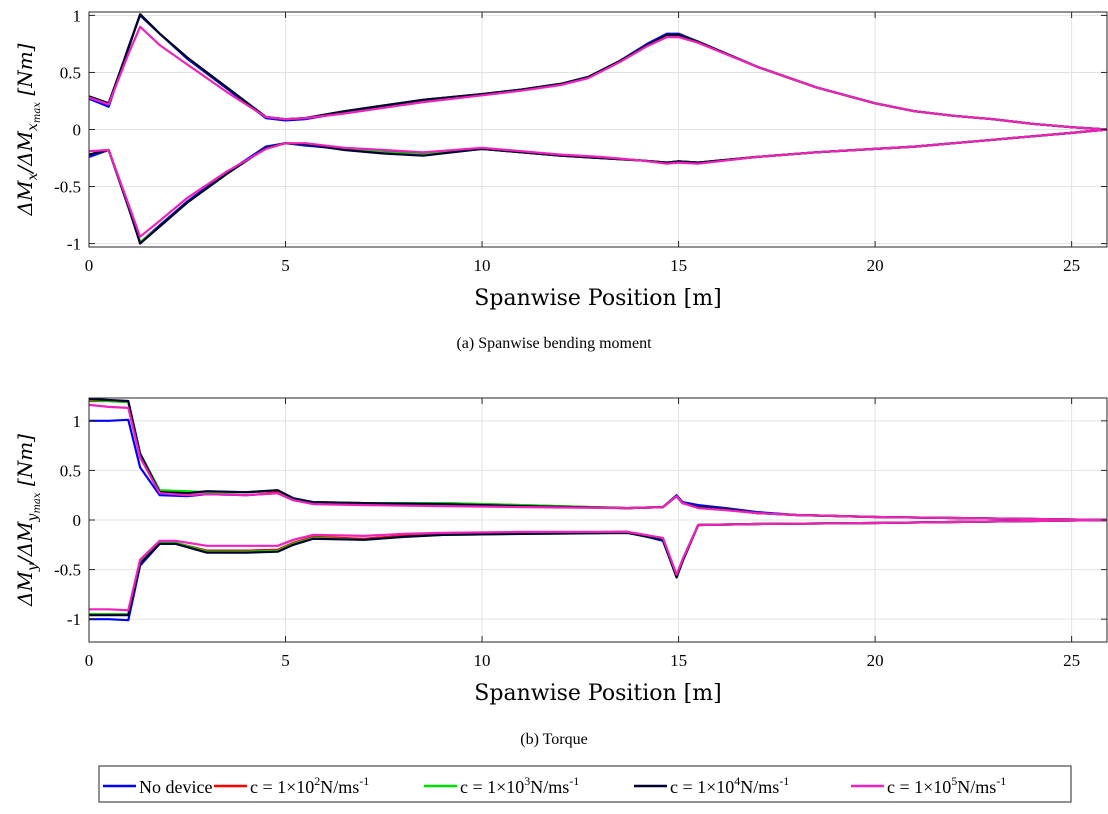  Describe the element at coordinates (946, 785) in the screenshot. I see `legend-label-4: c = 1×105N/ms-1` at that location.